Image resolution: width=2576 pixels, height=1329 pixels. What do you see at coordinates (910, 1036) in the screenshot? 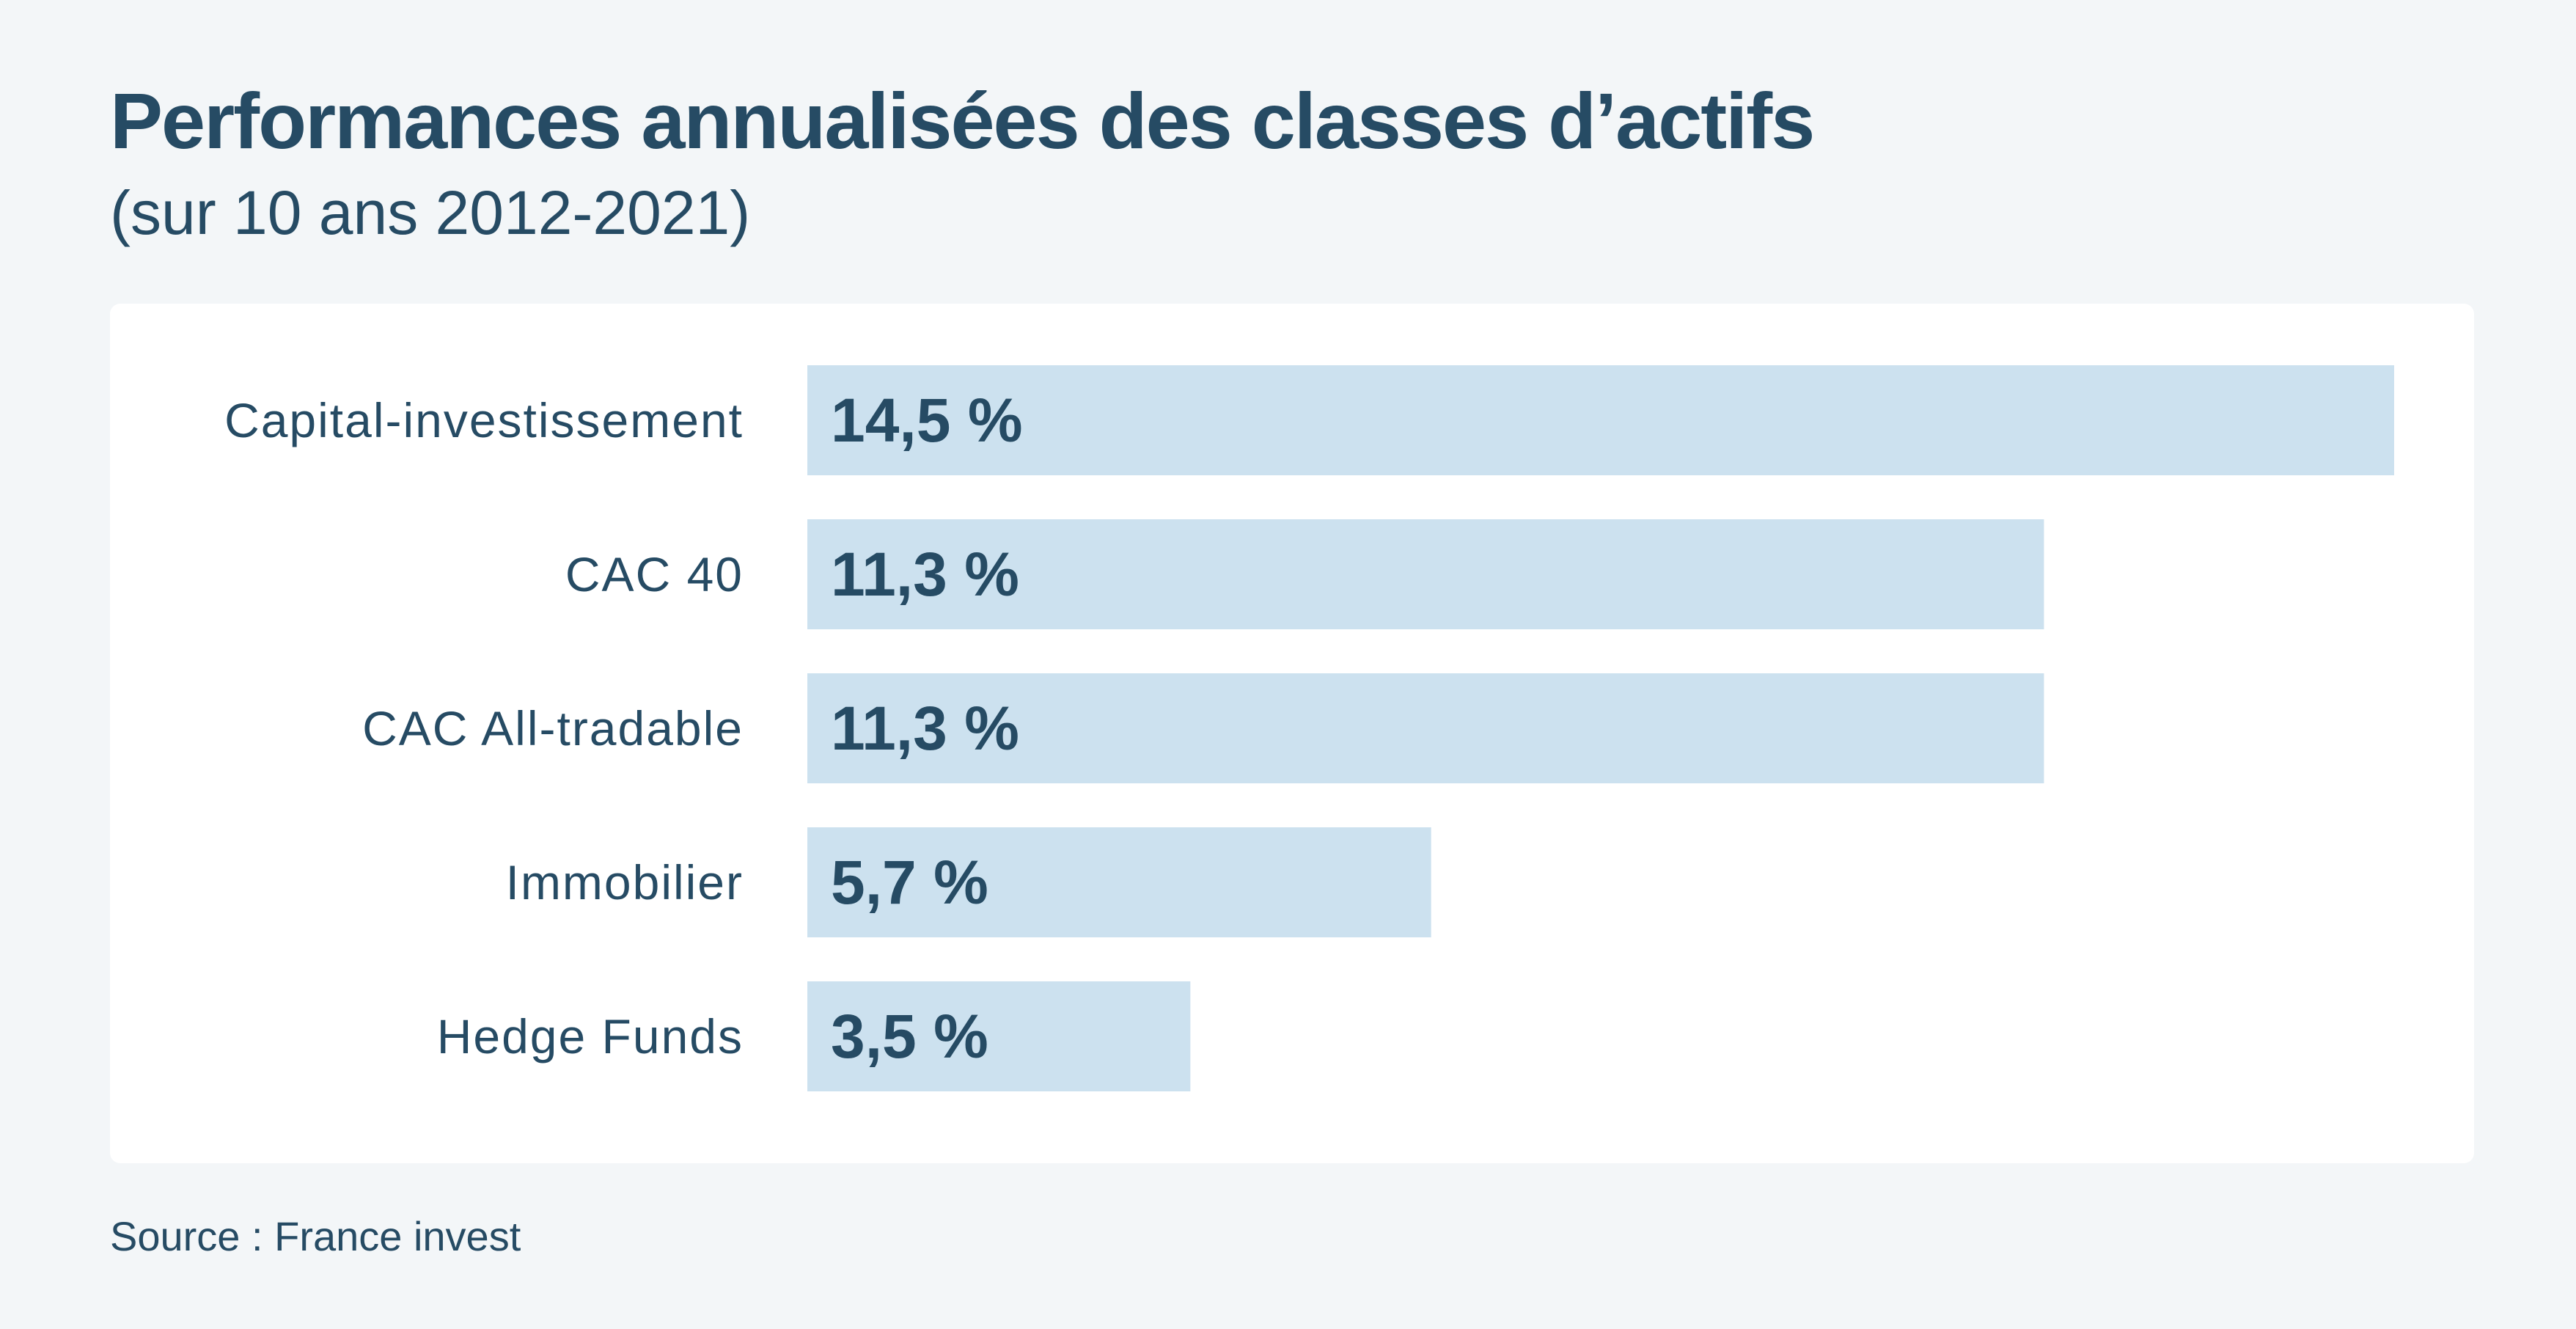
I see `value-label-4: 3,5 %` at bounding box center [910, 1036].